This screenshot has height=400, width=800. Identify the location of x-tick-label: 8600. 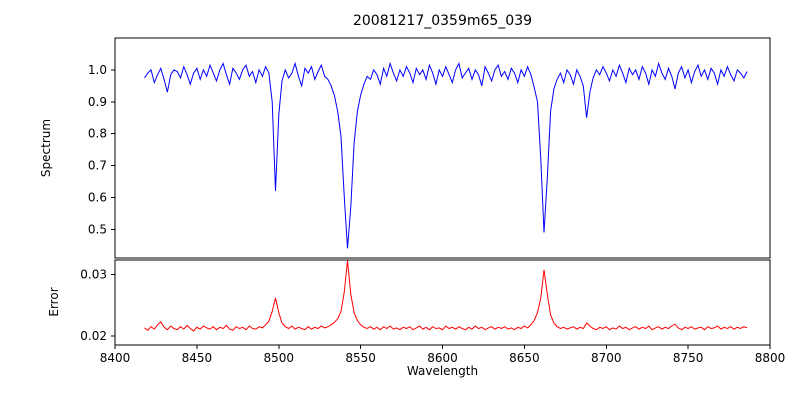
(442, 358).